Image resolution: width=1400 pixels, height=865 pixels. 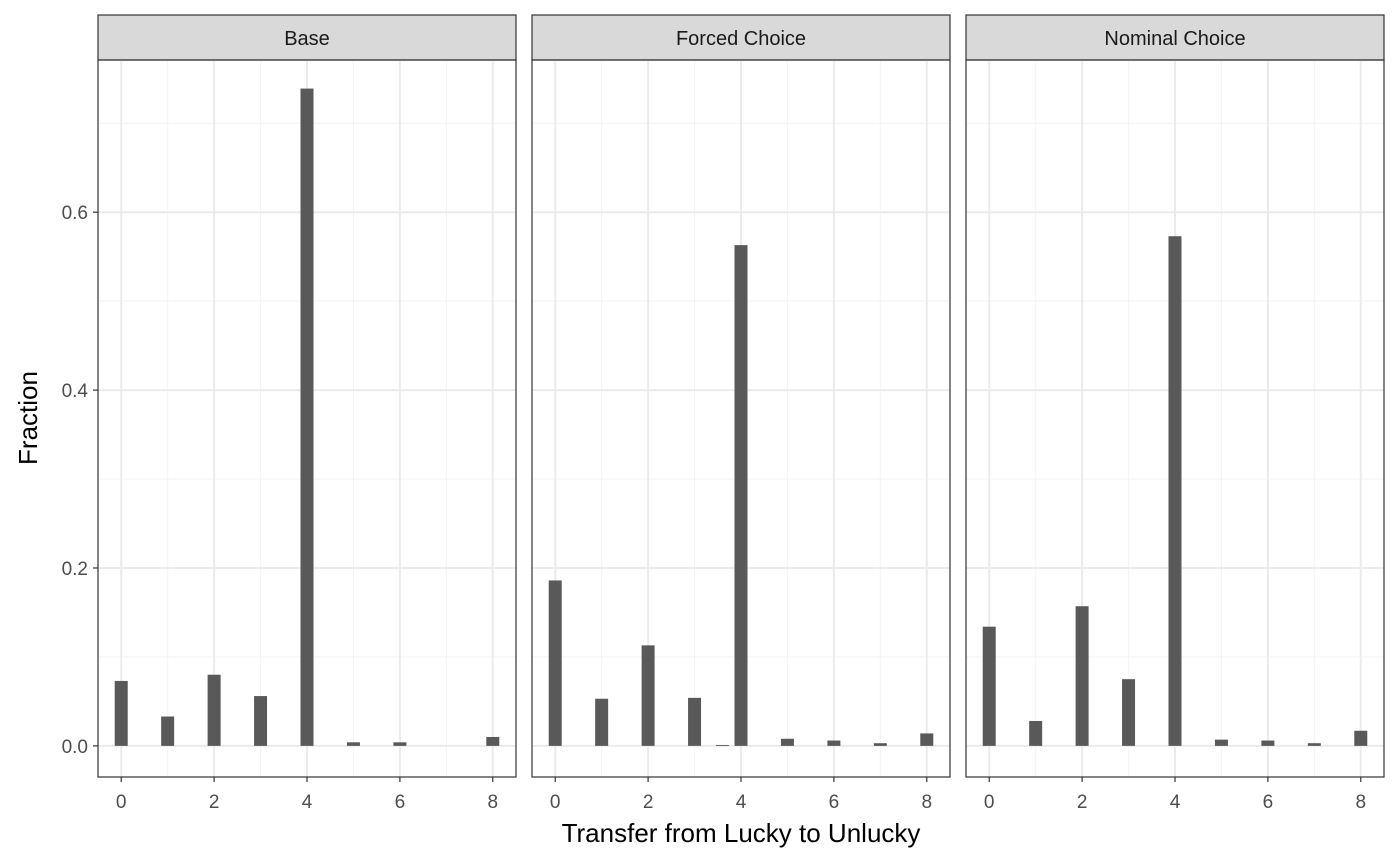 What do you see at coordinates (168, 731) in the screenshot?
I see `bar-base-x1` at bounding box center [168, 731].